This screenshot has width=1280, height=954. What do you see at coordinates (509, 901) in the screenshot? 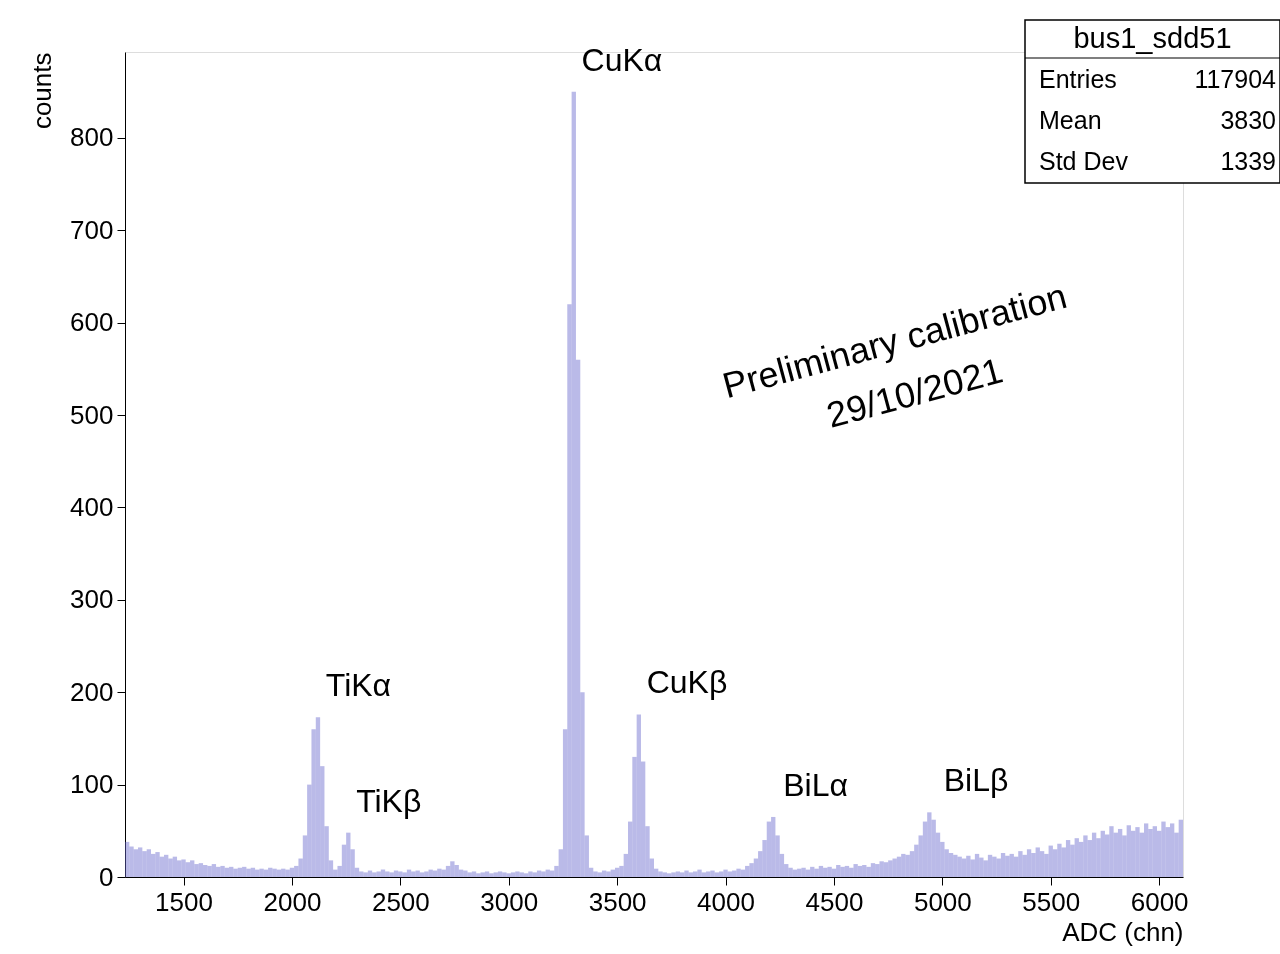
I see `x-tick-label: 3000` at bounding box center [509, 901].